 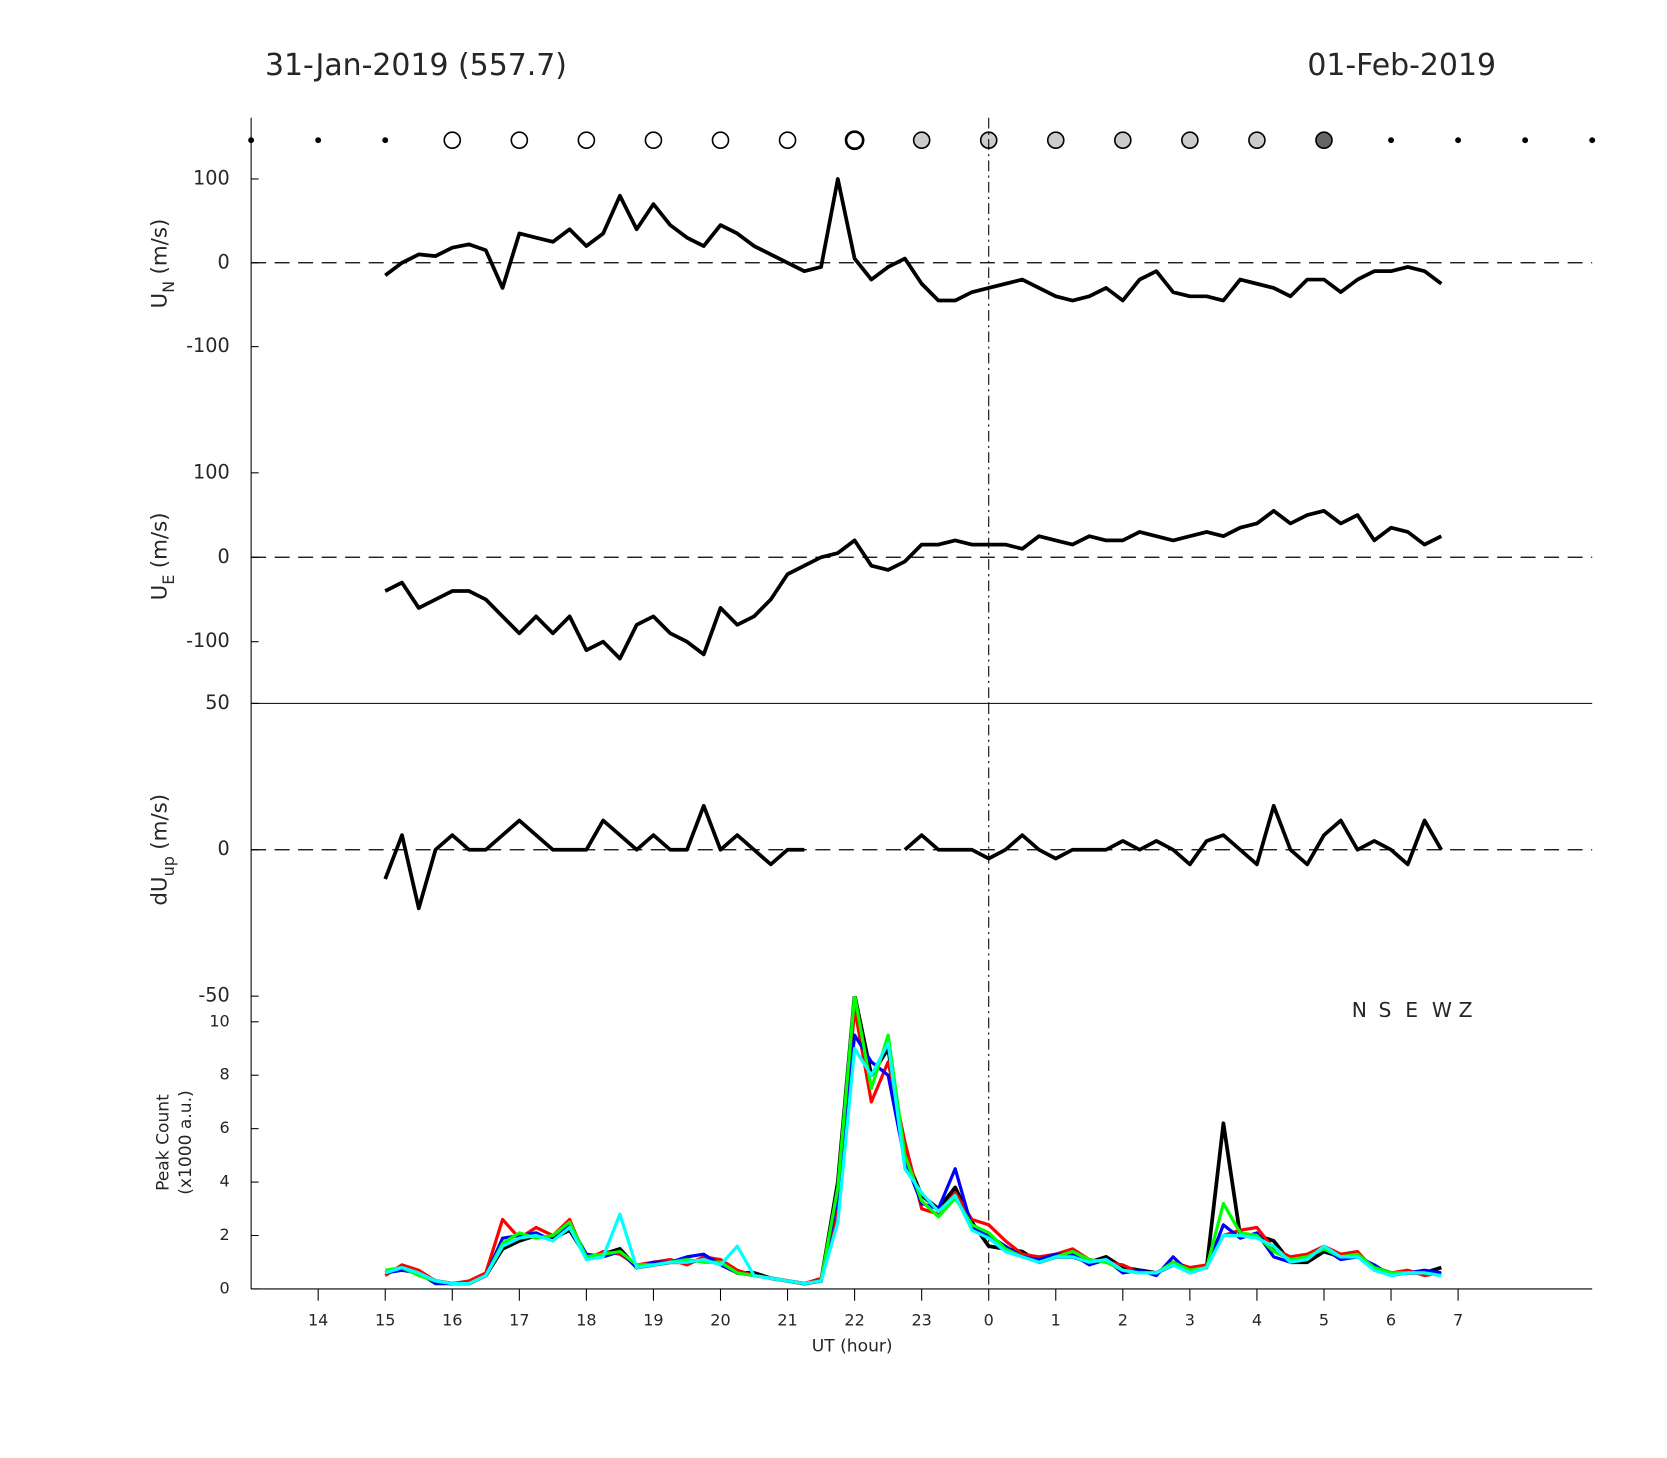 I want to click on y-axis-label: UN (m/s), so click(x=162, y=264).